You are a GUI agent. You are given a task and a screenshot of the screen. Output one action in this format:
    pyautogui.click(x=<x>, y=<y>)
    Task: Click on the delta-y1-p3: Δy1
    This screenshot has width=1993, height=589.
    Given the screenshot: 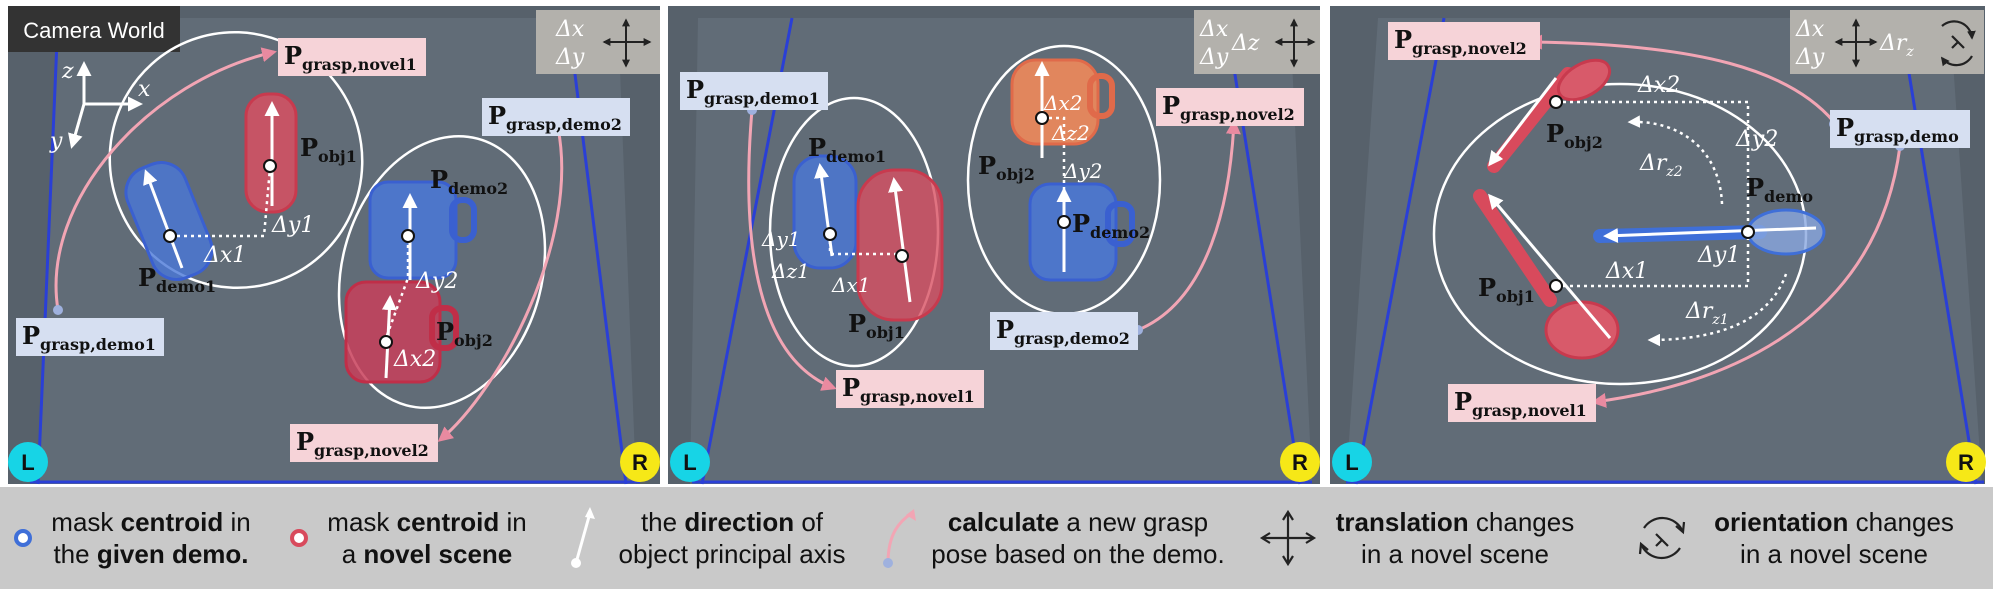 What is the action you would take?
    pyautogui.click(x=1718, y=255)
    